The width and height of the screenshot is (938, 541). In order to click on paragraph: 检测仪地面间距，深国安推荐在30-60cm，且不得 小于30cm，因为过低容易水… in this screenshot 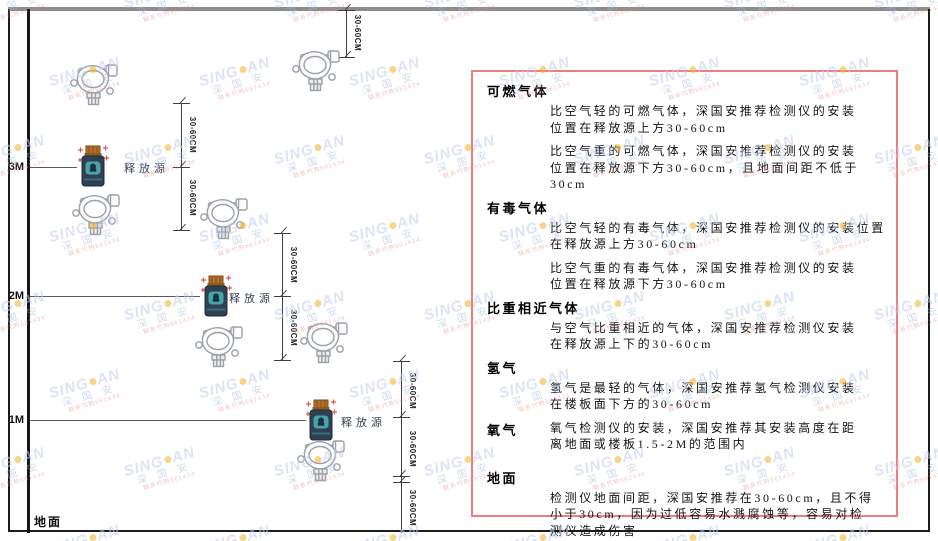, I will do `click(716, 515)`.